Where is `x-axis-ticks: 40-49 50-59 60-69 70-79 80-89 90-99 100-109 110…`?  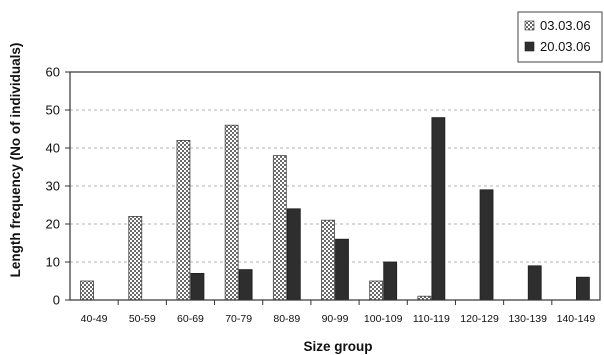 x-axis-ticks: 40-49 50-59 60-69 70-79 80-89 90-99 100-109 110… is located at coordinates (338, 312).